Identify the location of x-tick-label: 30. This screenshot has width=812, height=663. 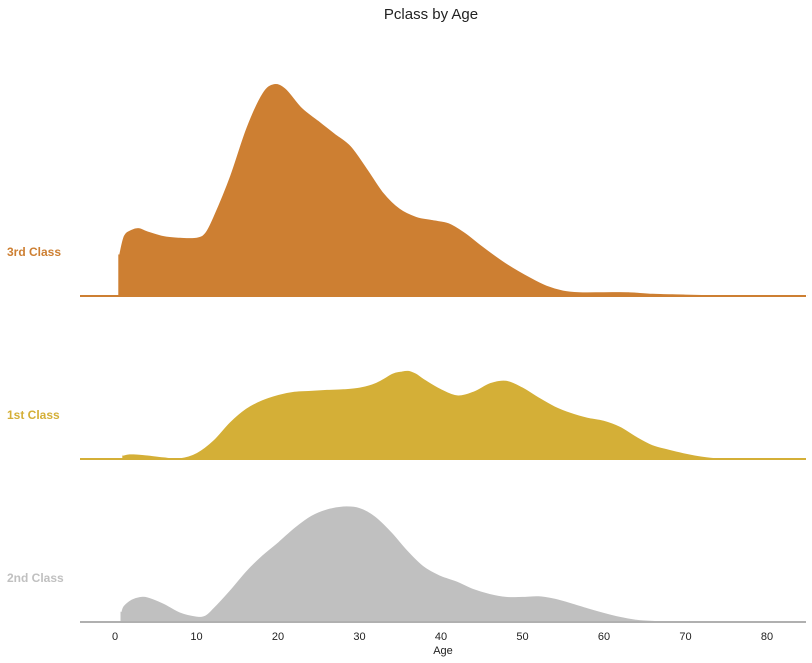
(359, 637).